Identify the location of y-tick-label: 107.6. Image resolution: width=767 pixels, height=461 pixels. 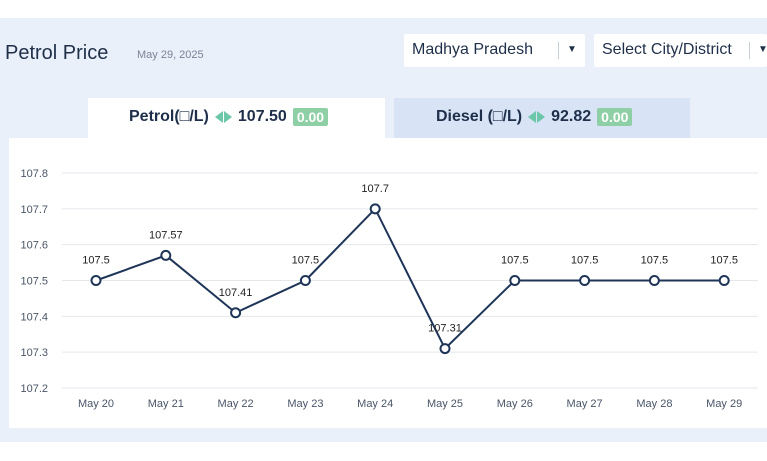
(34, 246).